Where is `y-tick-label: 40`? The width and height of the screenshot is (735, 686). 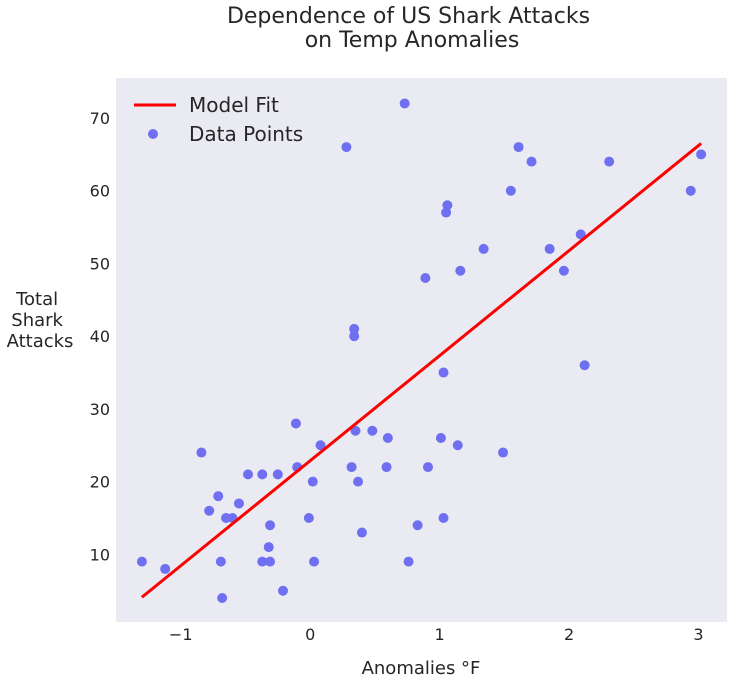
y-tick-label: 40 is located at coordinates (100, 336).